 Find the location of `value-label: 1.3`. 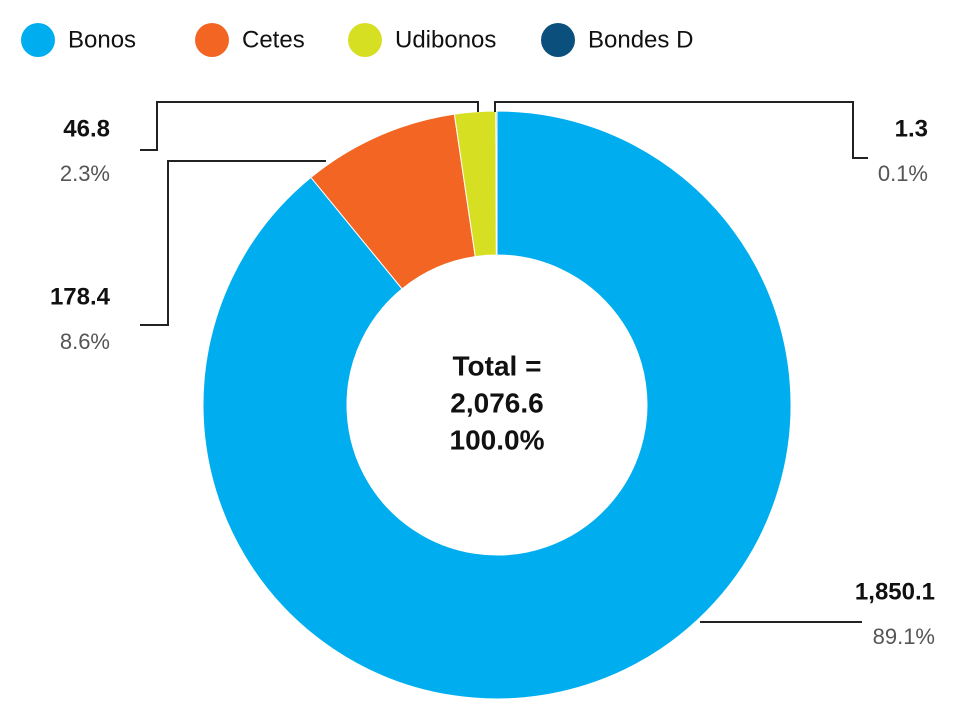

value-label: 1.3 is located at coordinates (911, 128).